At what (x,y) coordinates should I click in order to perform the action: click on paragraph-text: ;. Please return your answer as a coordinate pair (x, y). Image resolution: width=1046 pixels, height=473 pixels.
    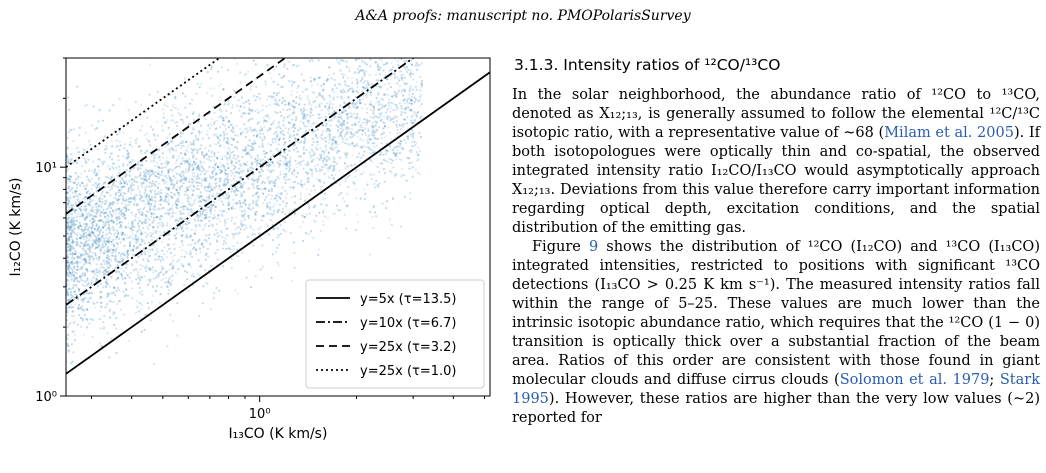
    Looking at the image, I should click on (994, 380).